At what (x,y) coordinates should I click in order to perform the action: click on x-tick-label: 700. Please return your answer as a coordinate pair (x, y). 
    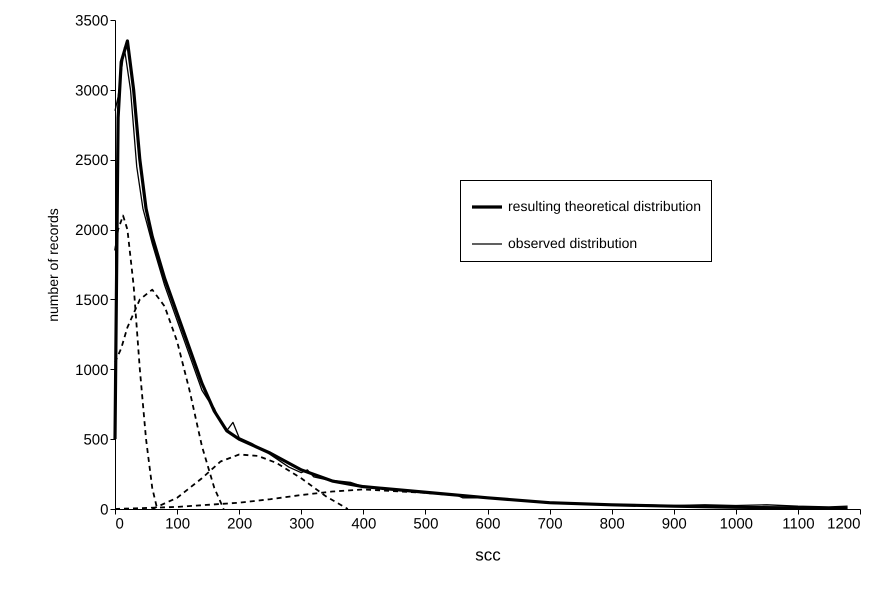
    Looking at the image, I should click on (550, 524).